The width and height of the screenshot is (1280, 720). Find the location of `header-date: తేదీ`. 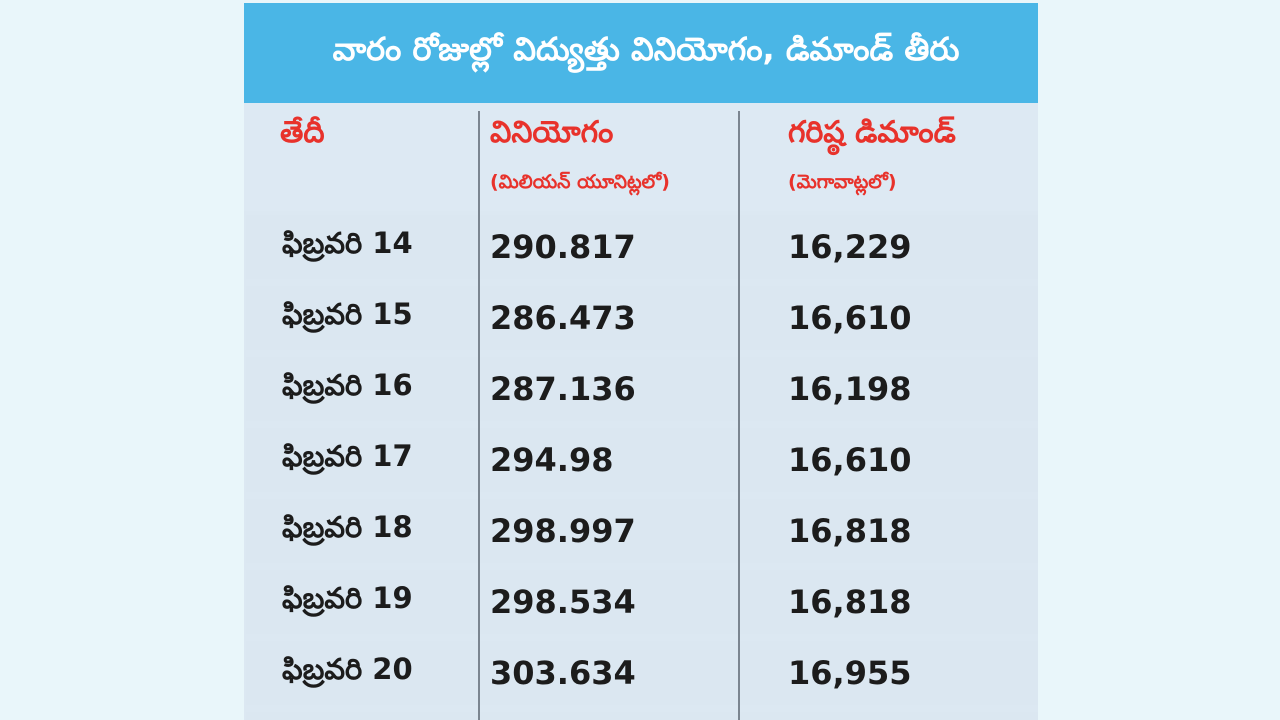

header-date: తేదీ is located at coordinates (302, 136).